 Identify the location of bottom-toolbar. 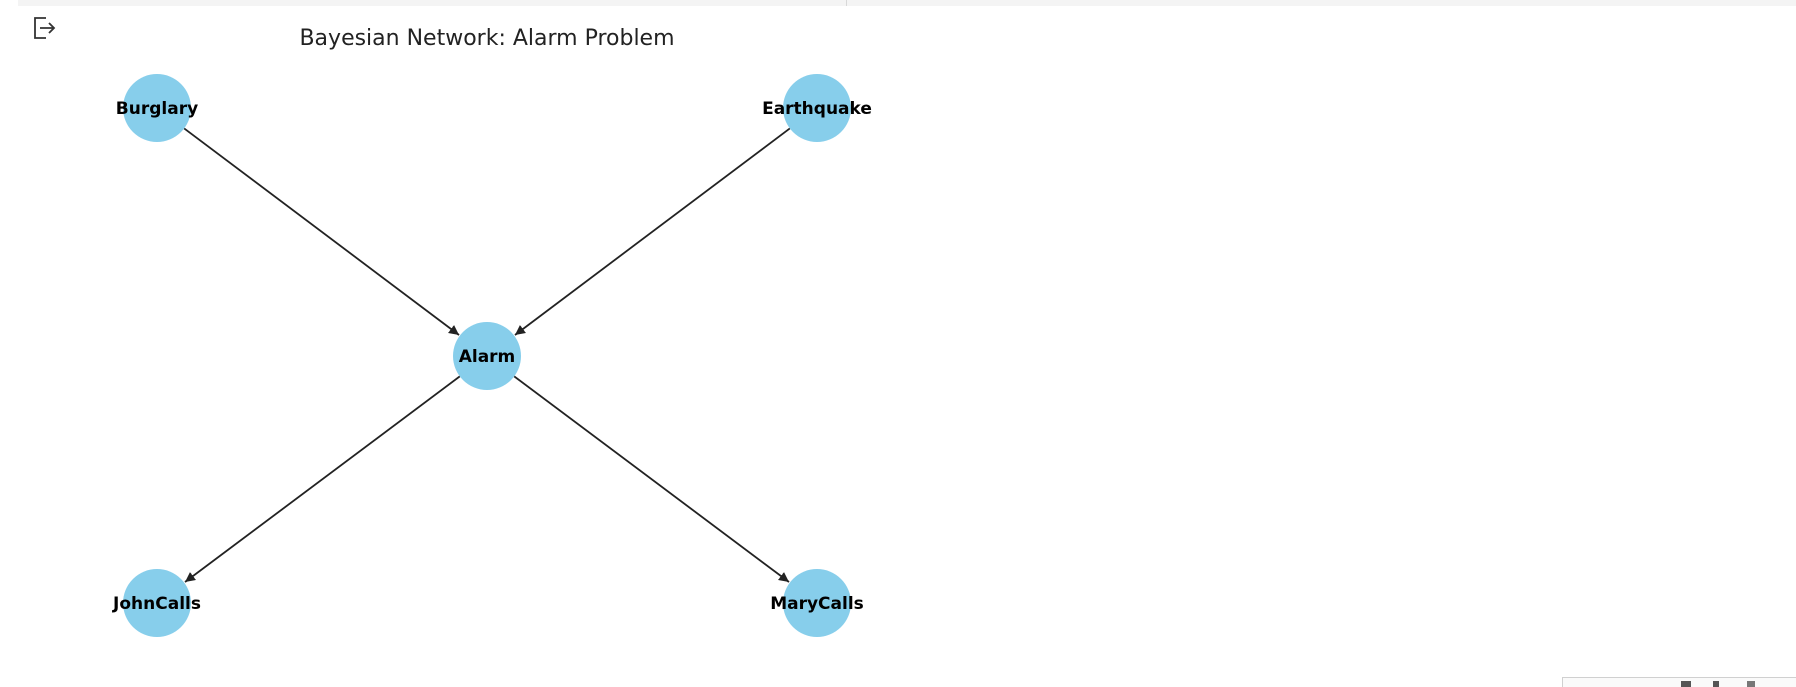
(1679, 682).